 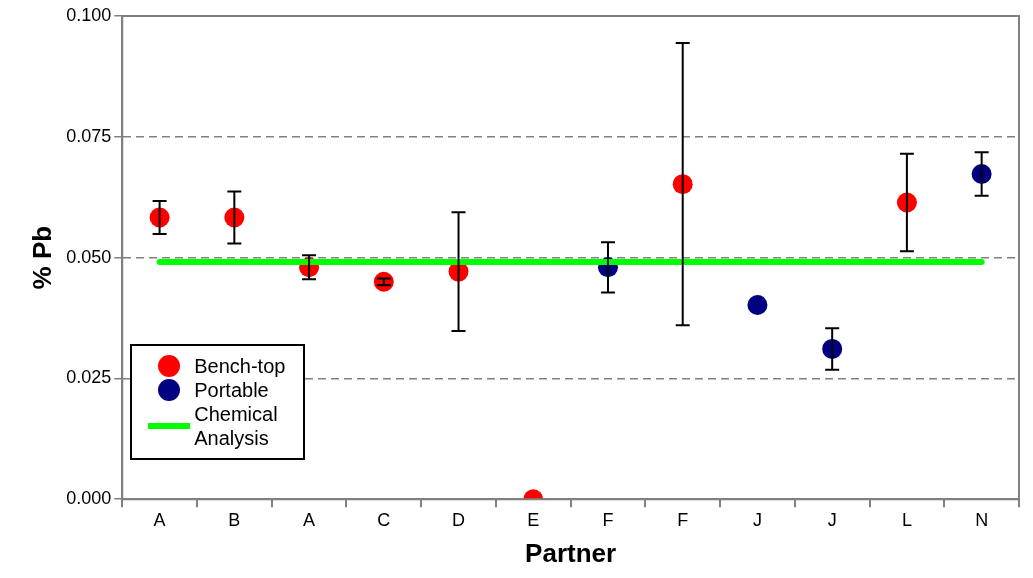 I want to click on x-tick-label: B, so click(x=234, y=519).